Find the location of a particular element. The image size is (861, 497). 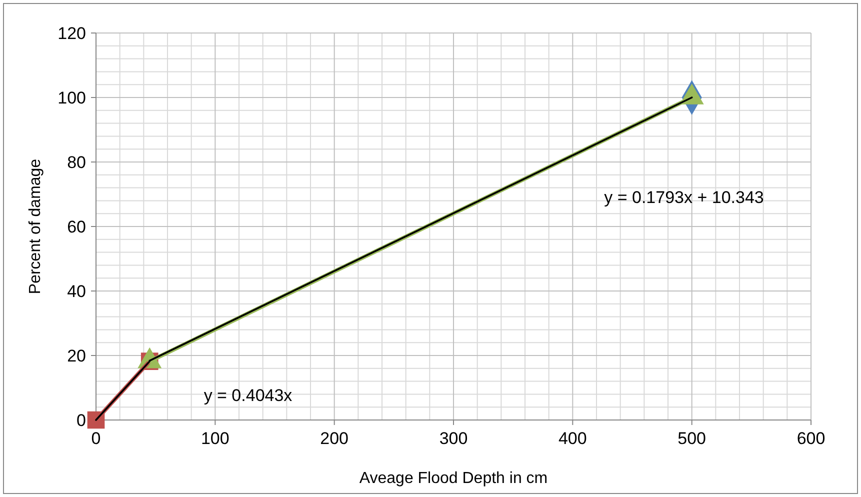

x-tick-label: 300 is located at coordinates (453, 438).